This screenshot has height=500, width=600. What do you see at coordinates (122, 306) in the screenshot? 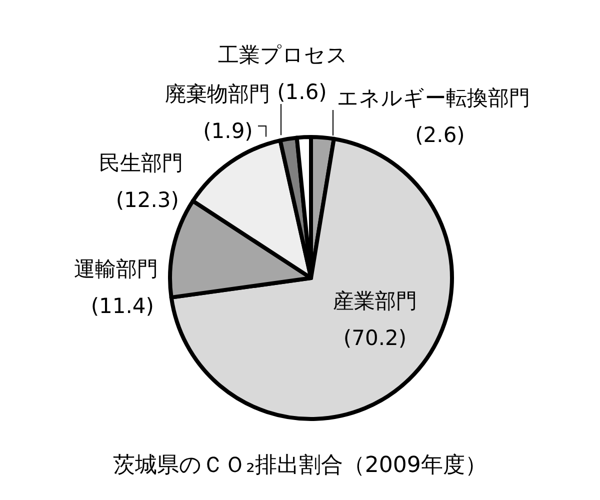
I see `data-label: (11.4)` at bounding box center [122, 306].